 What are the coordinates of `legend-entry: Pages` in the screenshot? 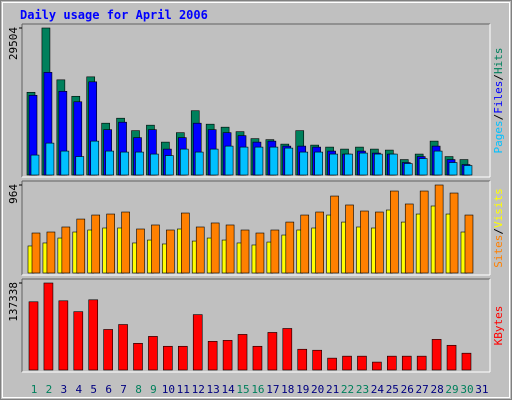 It's located at (498, 136).